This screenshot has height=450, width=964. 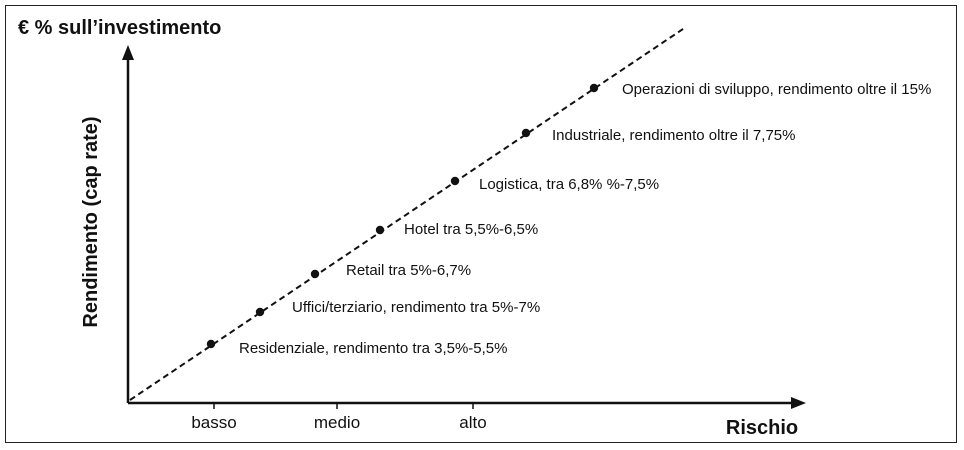 I want to click on point-label: Industriale, rendimento oltre il 7,75%, so click(x=673, y=135).